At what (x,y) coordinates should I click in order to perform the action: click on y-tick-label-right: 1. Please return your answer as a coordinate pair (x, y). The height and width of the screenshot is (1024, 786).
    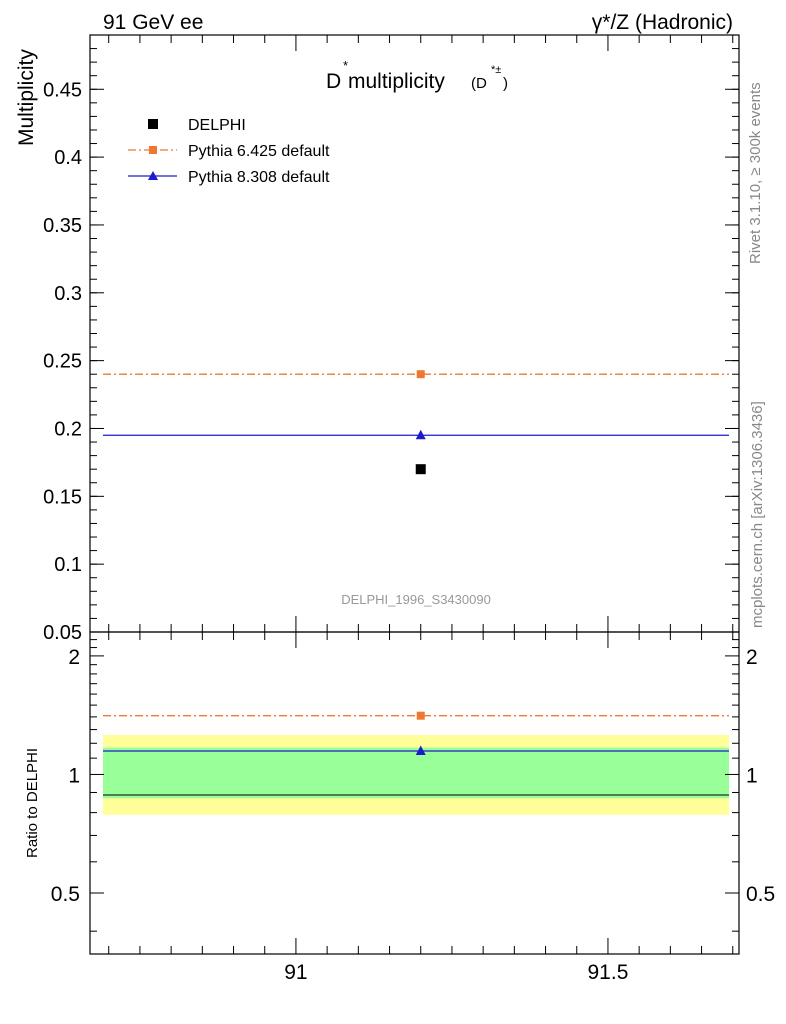
    Looking at the image, I should click on (752, 775).